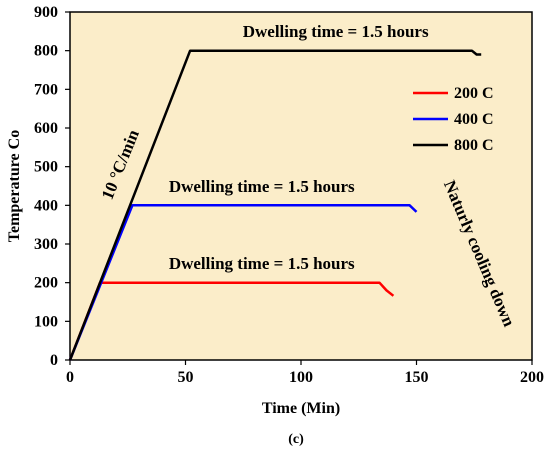  What do you see at coordinates (46, 321) in the screenshot?
I see `y-tick-label: 100` at bounding box center [46, 321].